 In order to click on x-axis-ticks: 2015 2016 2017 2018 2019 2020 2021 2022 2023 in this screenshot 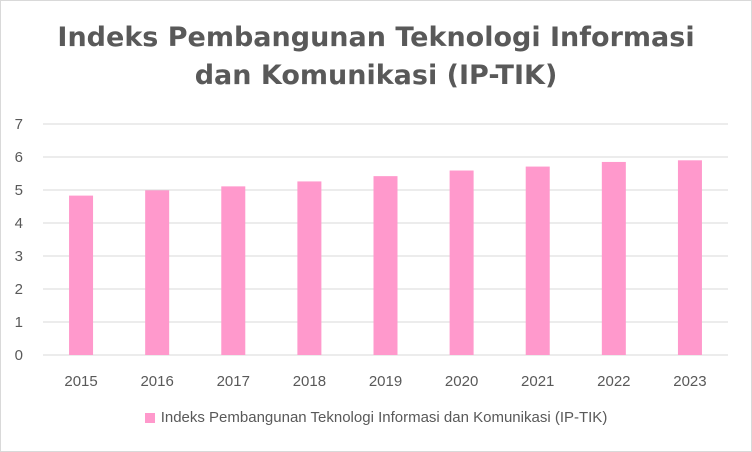, I will do `click(385, 381)`.